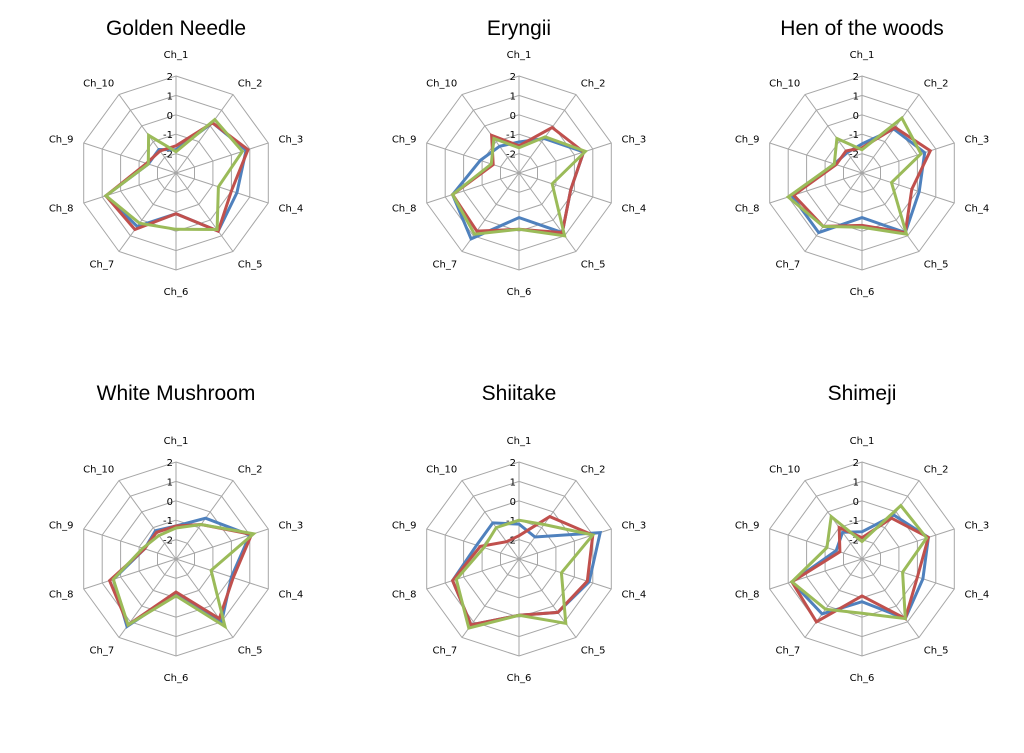  What do you see at coordinates (862, 393) in the screenshot?
I see `chart-title: Shimeji` at bounding box center [862, 393].